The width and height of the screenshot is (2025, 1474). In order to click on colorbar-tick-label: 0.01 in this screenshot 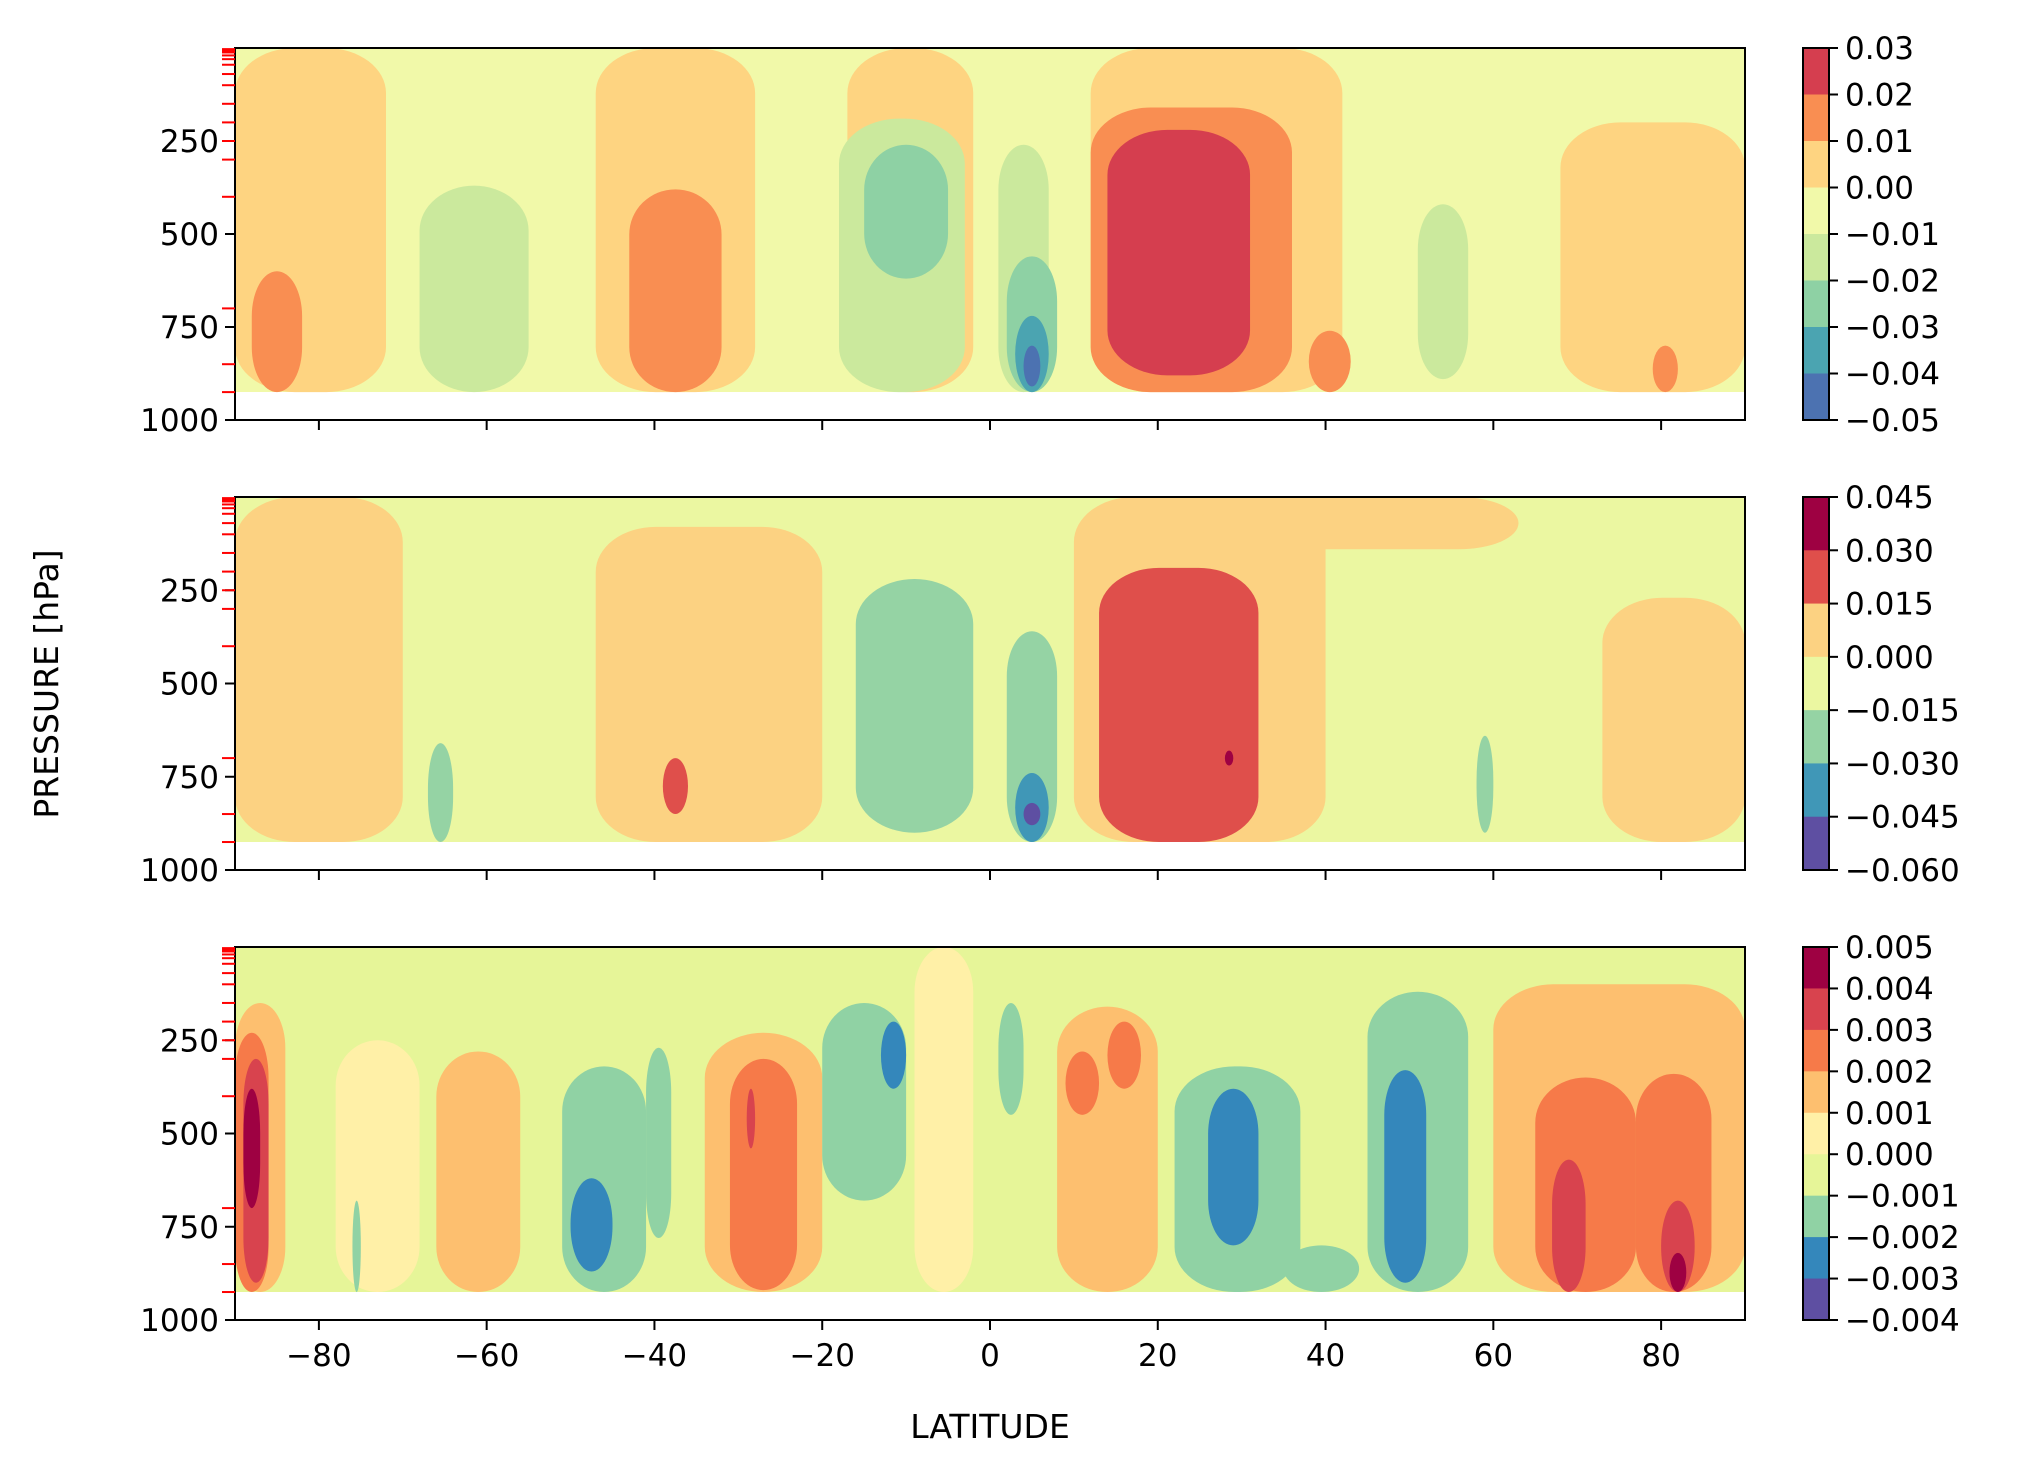, I will do `click(1879, 142)`.